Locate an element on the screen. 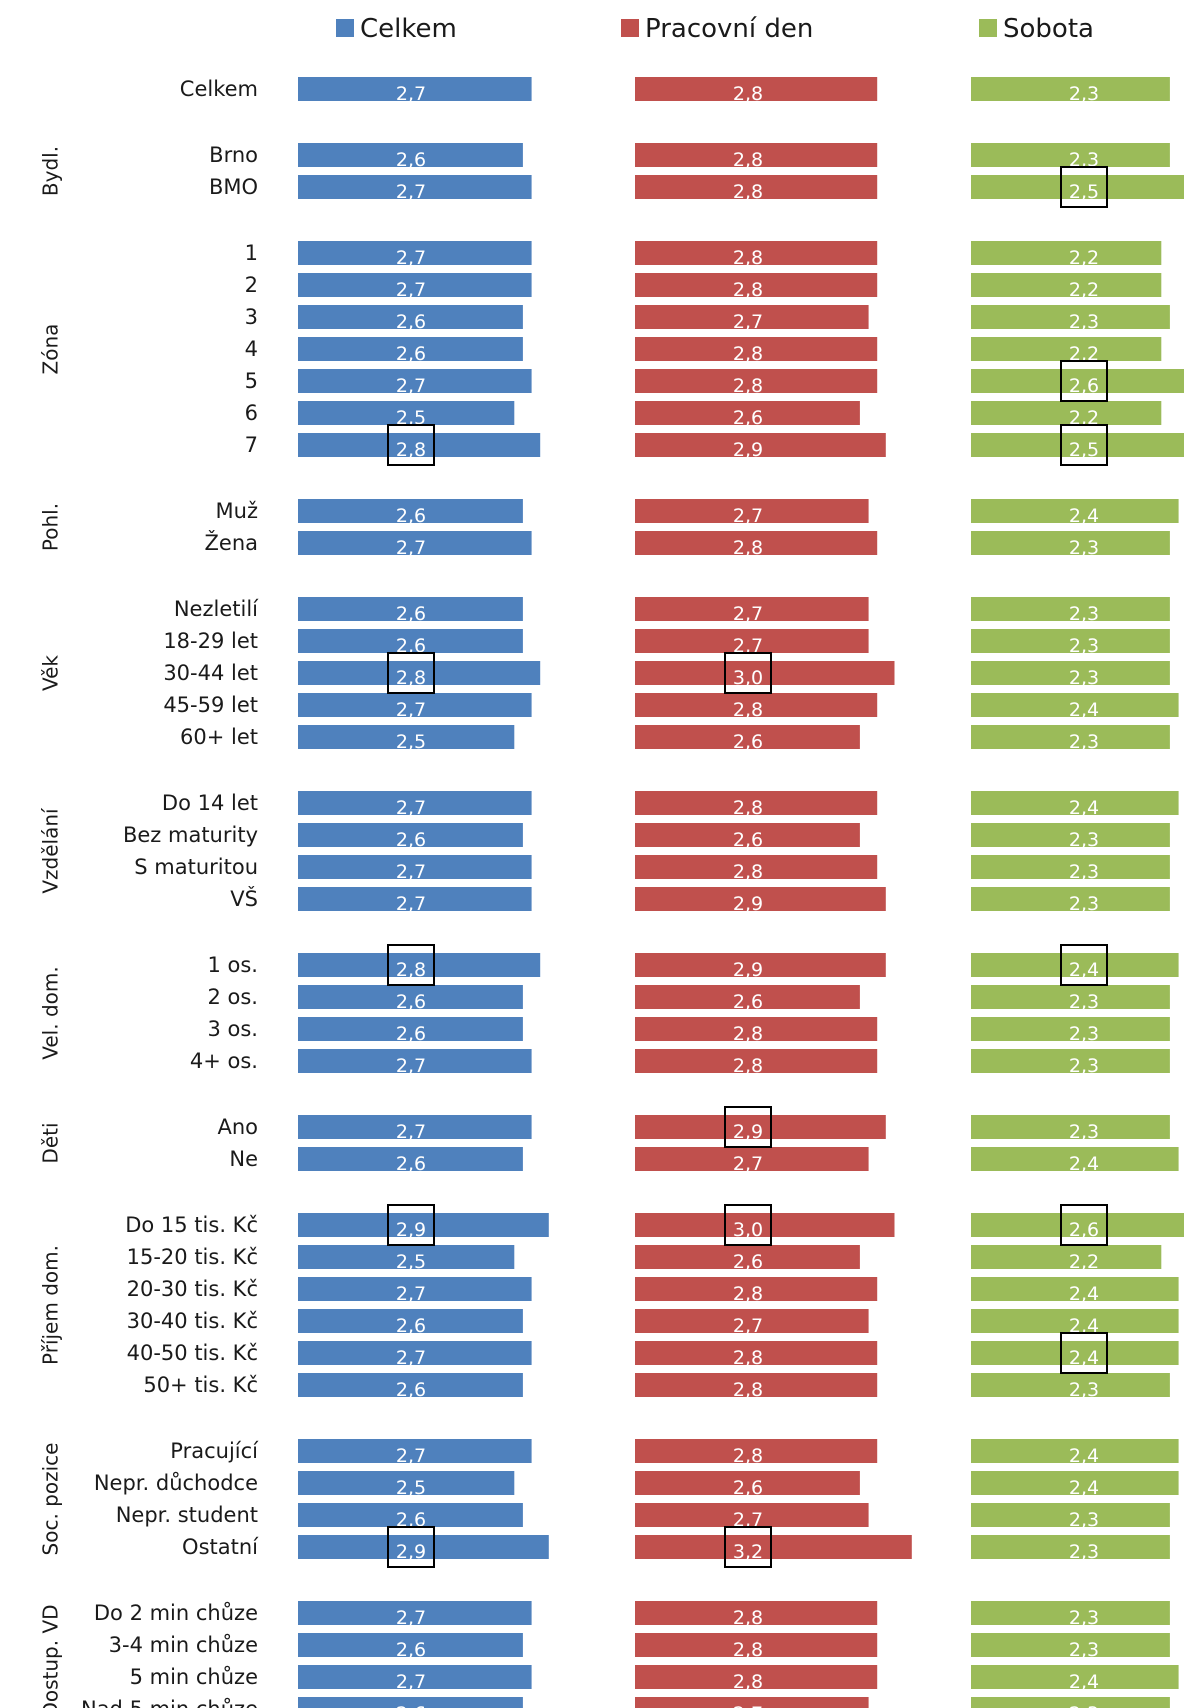 The image size is (1184, 1708). bar-pracovni-den-40-50-tis-kc is located at coordinates (756, 1353).